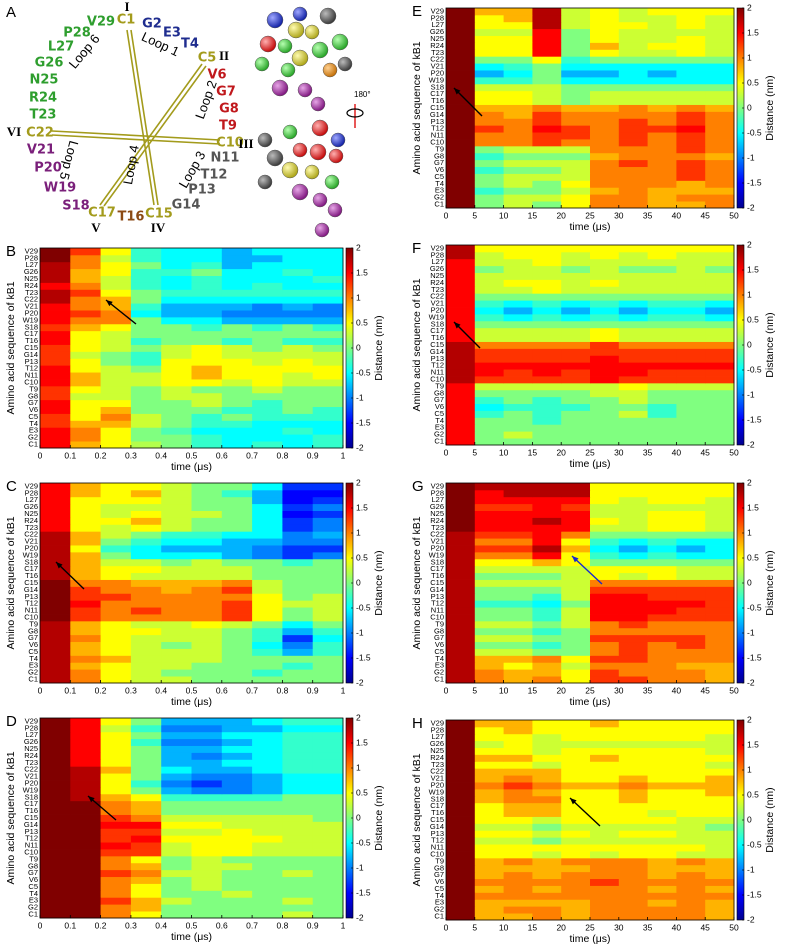 The width and height of the screenshot is (786, 951). Describe the element at coordinates (474, 452) in the screenshot. I see `x-tick-label: 5` at that location.